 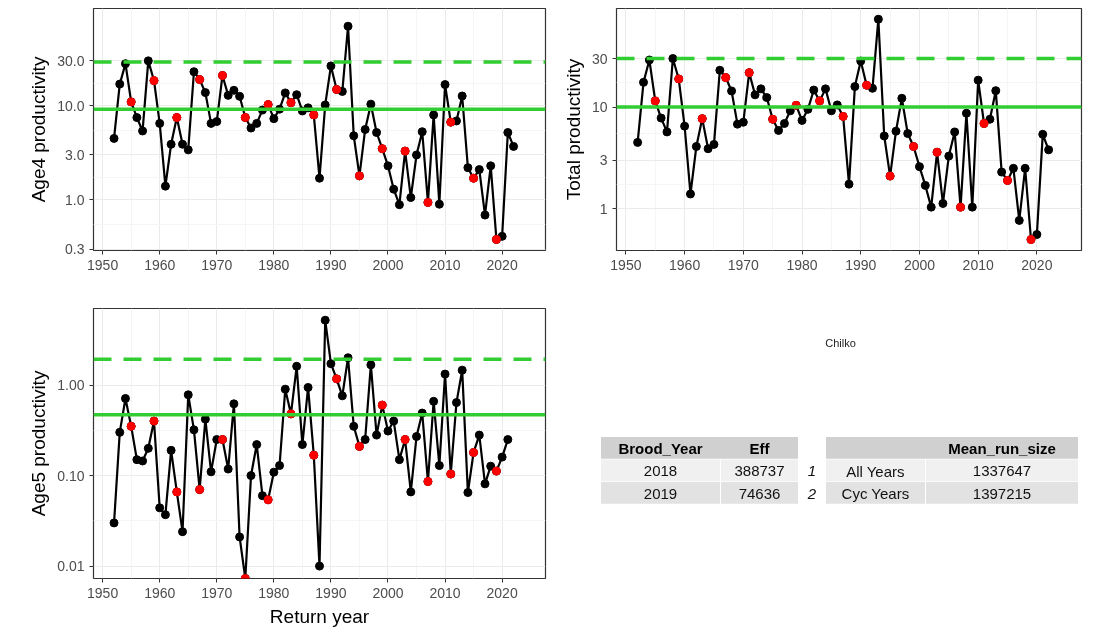 What do you see at coordinates (39, 443) in the screenshot?
I see `y-axis-title: Age5 productivity` at bounding box center [39, 443].